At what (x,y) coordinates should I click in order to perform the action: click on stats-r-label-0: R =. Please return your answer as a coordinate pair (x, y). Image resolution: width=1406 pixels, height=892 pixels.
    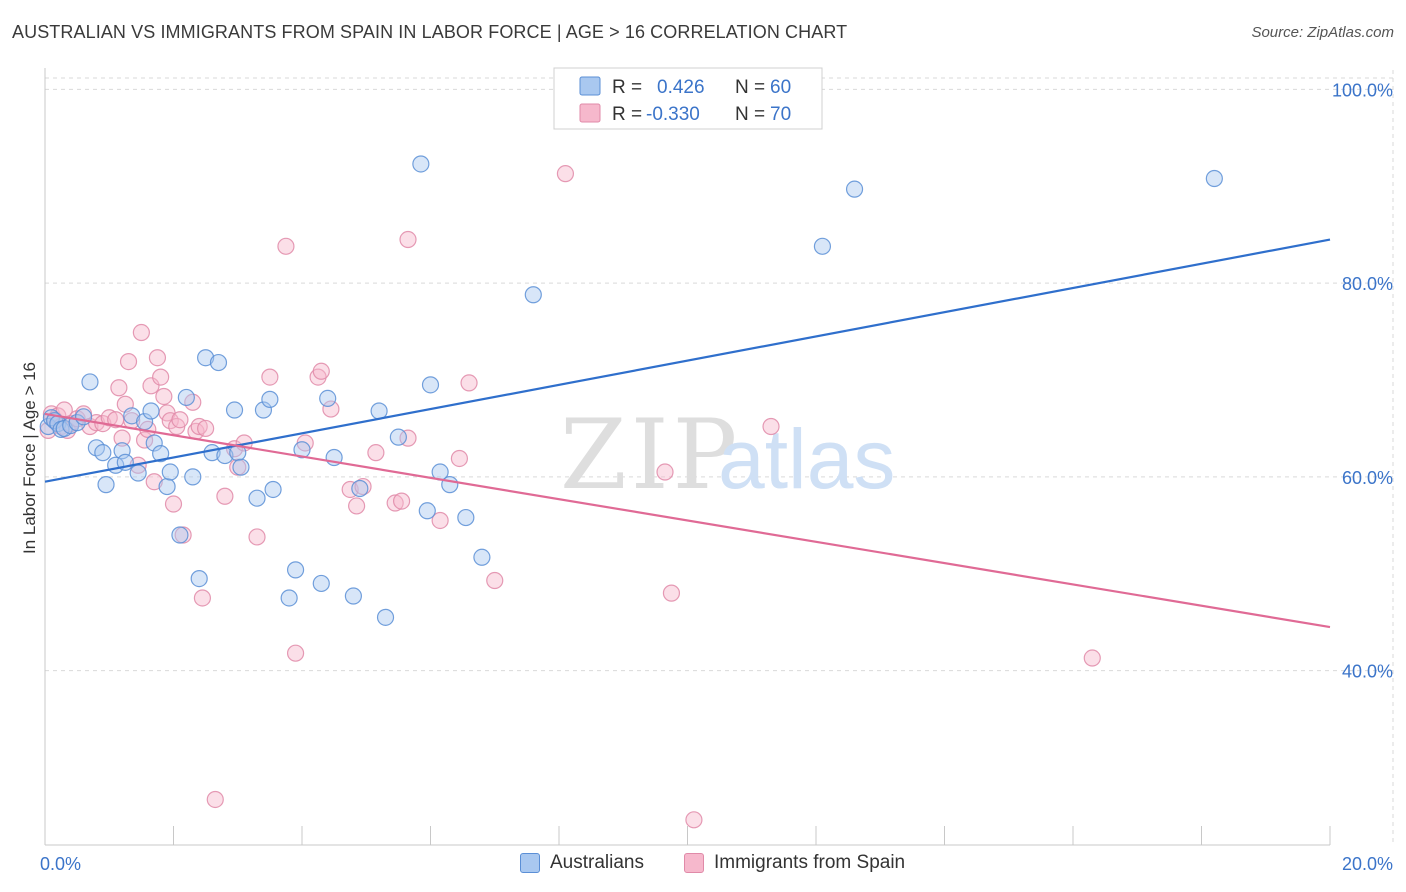
    Looking at the image, I should click on (627, 87).